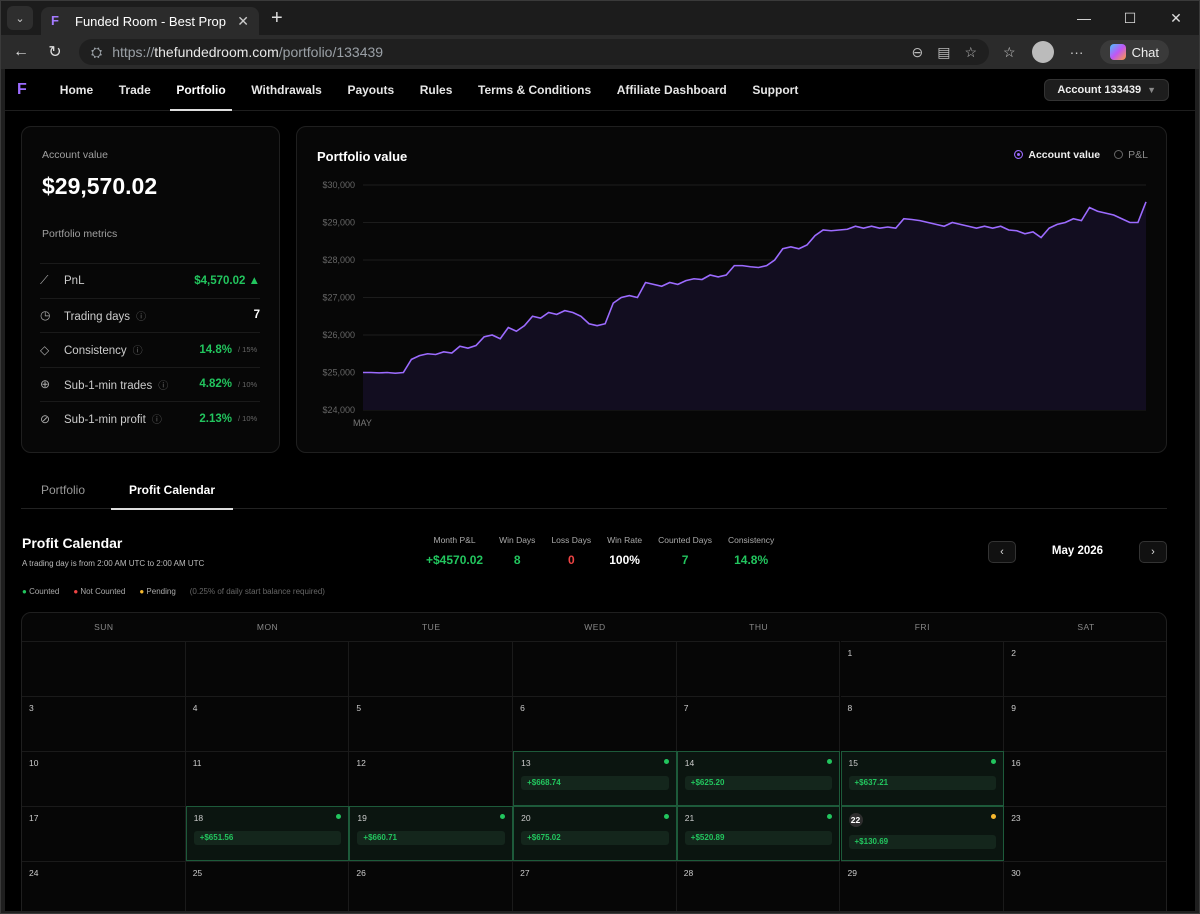  I want to click on legend-account-value: Account value, so click(1057, 155).